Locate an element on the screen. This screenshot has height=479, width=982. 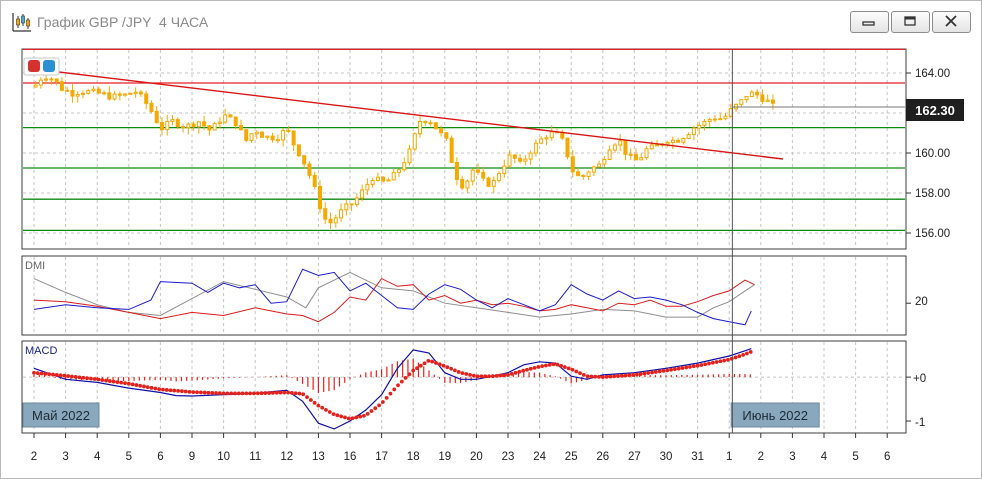
red-swatch-button is located at coordinates (34, 66).